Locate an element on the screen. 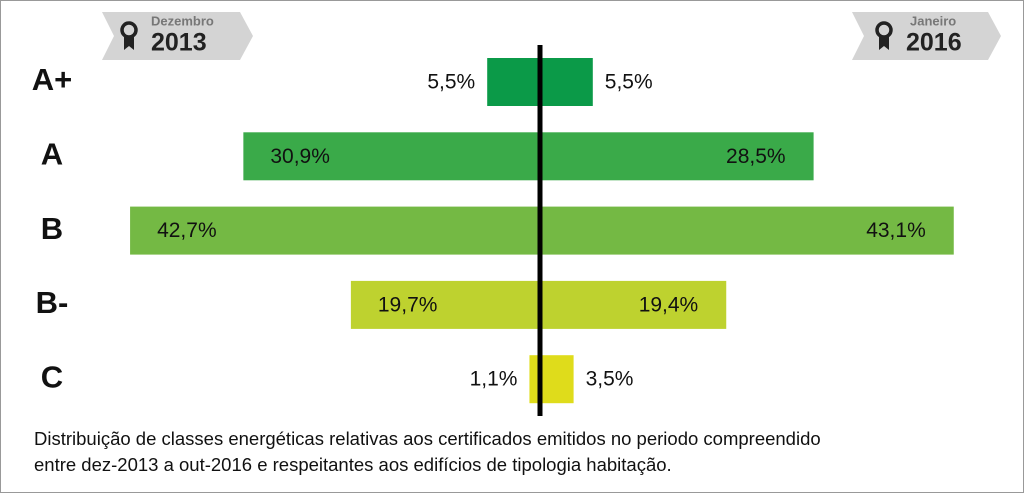 The height and width of the screenshot is (493, 1024). category-label: A+ is located at coordinates (52, 79).